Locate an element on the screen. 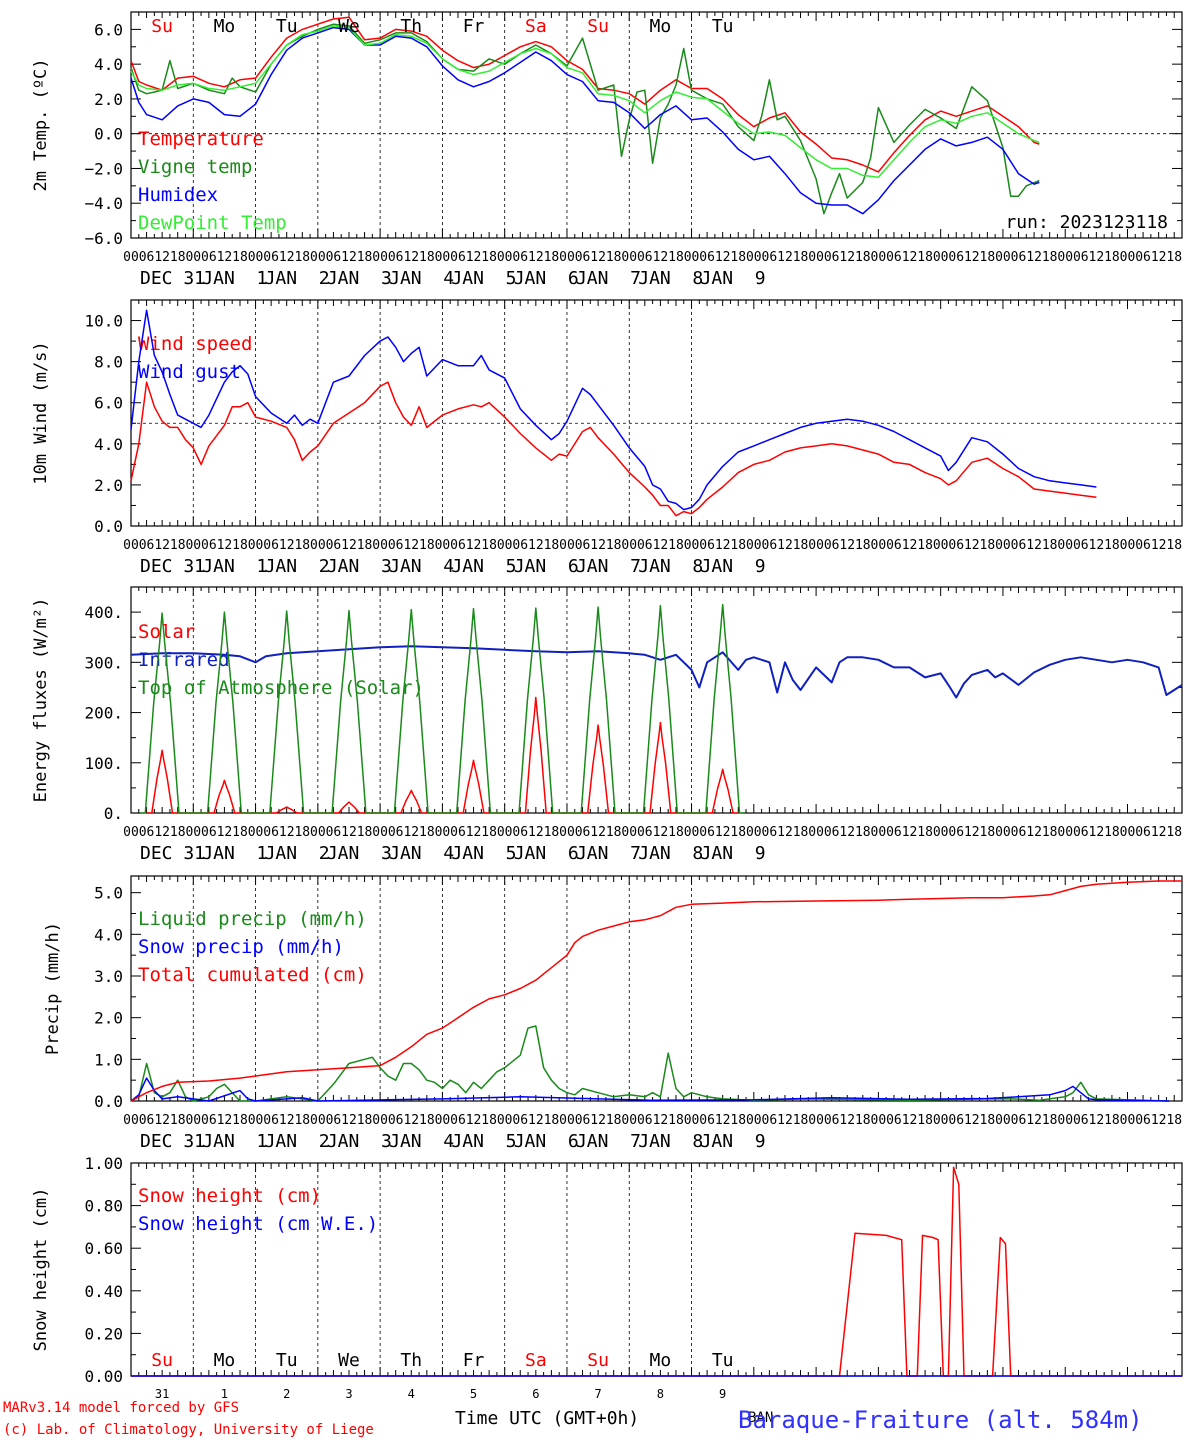 The height and width of the screenshot is (1440, 1194). y-tick-label: 0.20 is located at coordinates (103, 1333).